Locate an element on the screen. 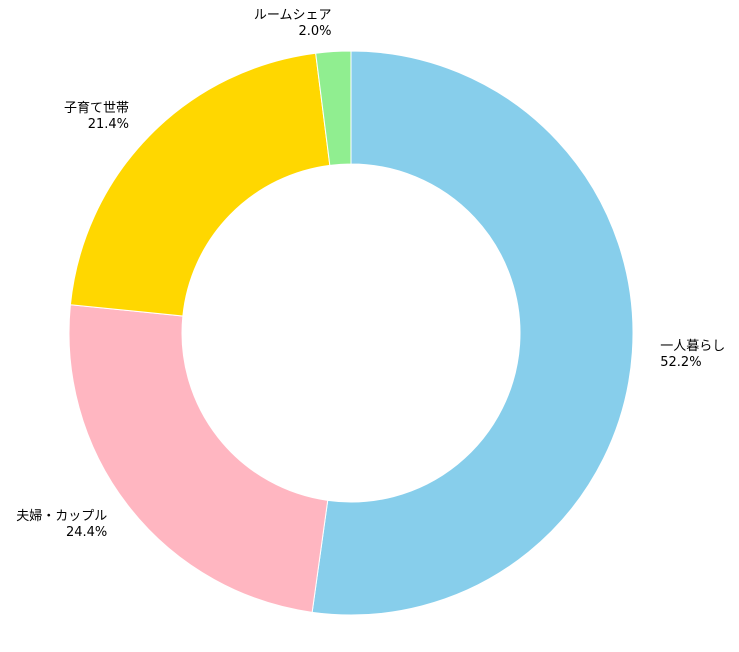 This screenshot has width=739, height=652. slice-value-label: 21.4% is located at coordinates (108, 124).